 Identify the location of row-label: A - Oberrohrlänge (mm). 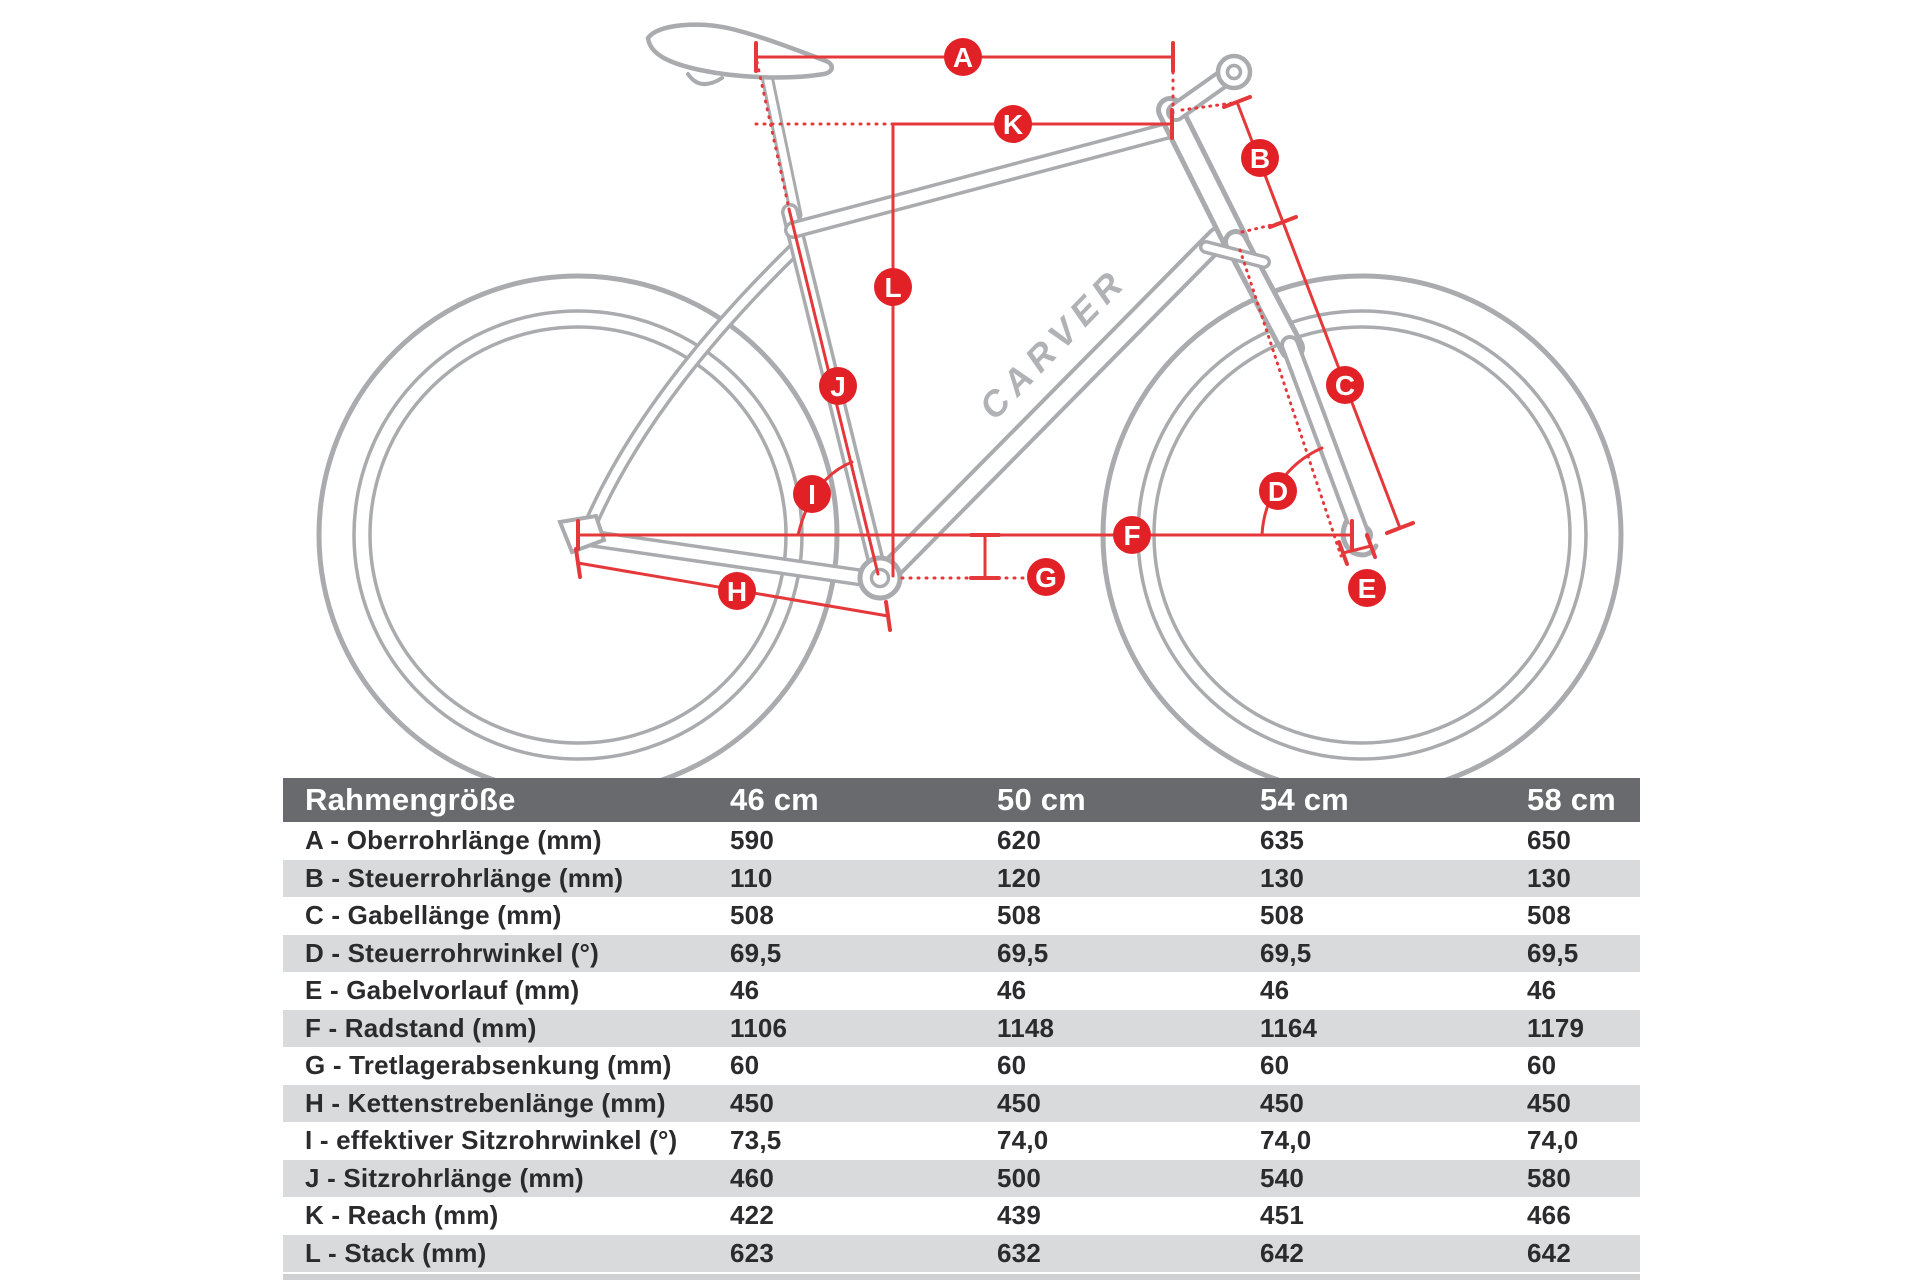
(453, 840).